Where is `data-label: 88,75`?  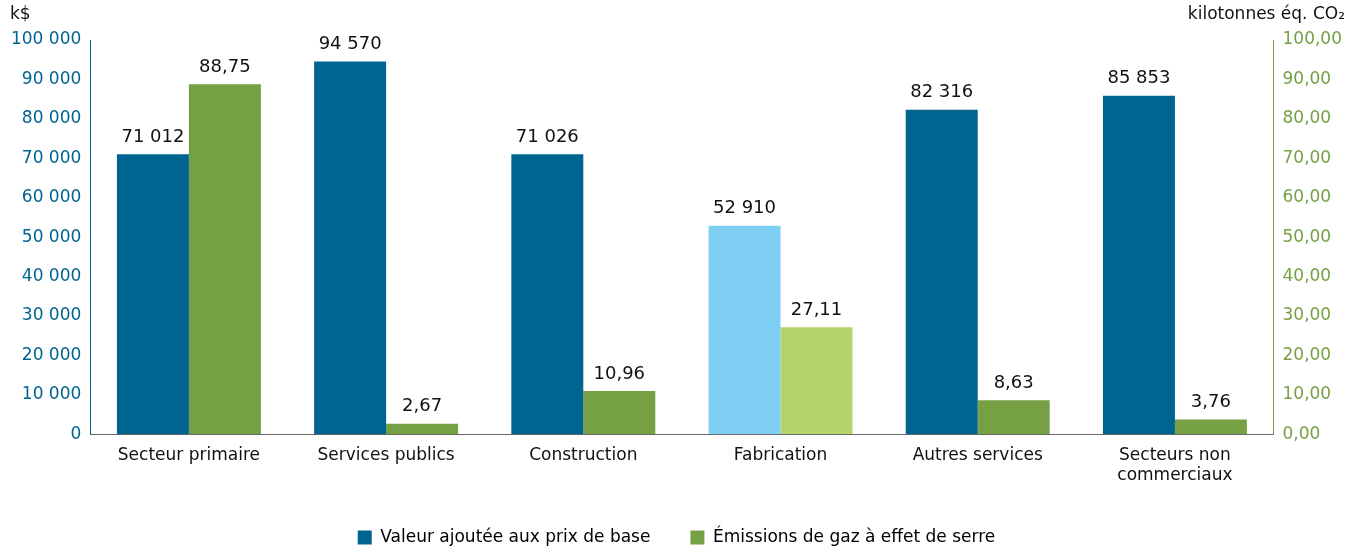
data-label: 88,75 is located at coordinates (225, 66).